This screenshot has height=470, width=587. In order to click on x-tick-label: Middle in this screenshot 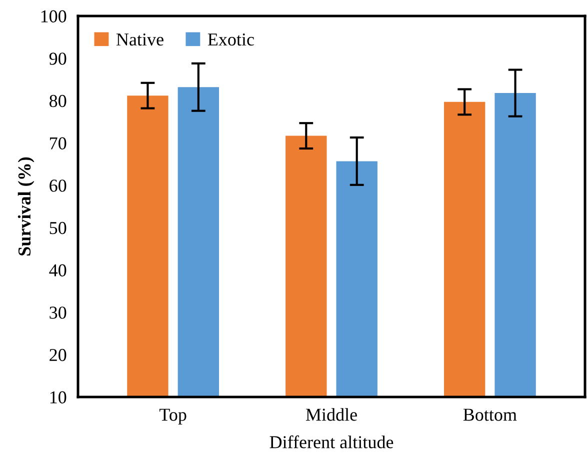, I will do `click(331, 414)`.